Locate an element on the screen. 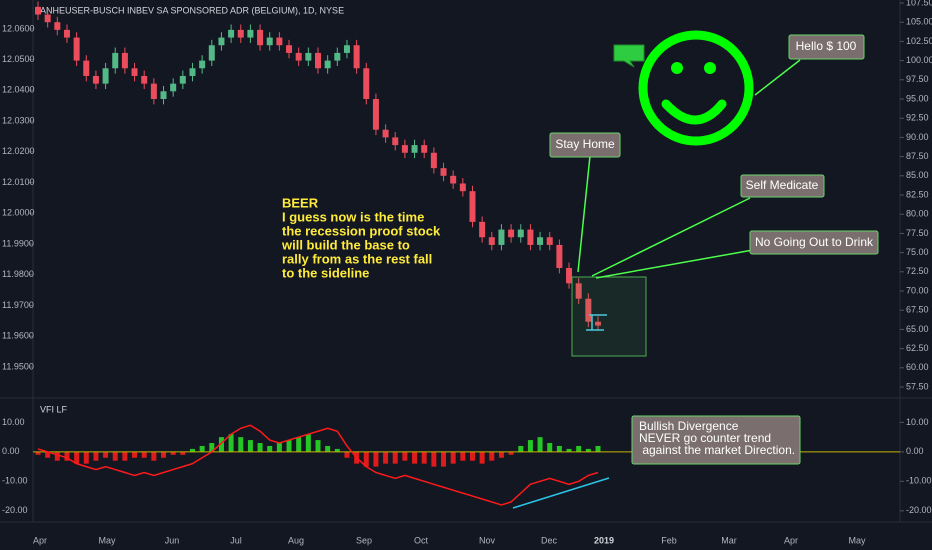  y-tick-label: 77.50 is located at coordinates (917, 233).